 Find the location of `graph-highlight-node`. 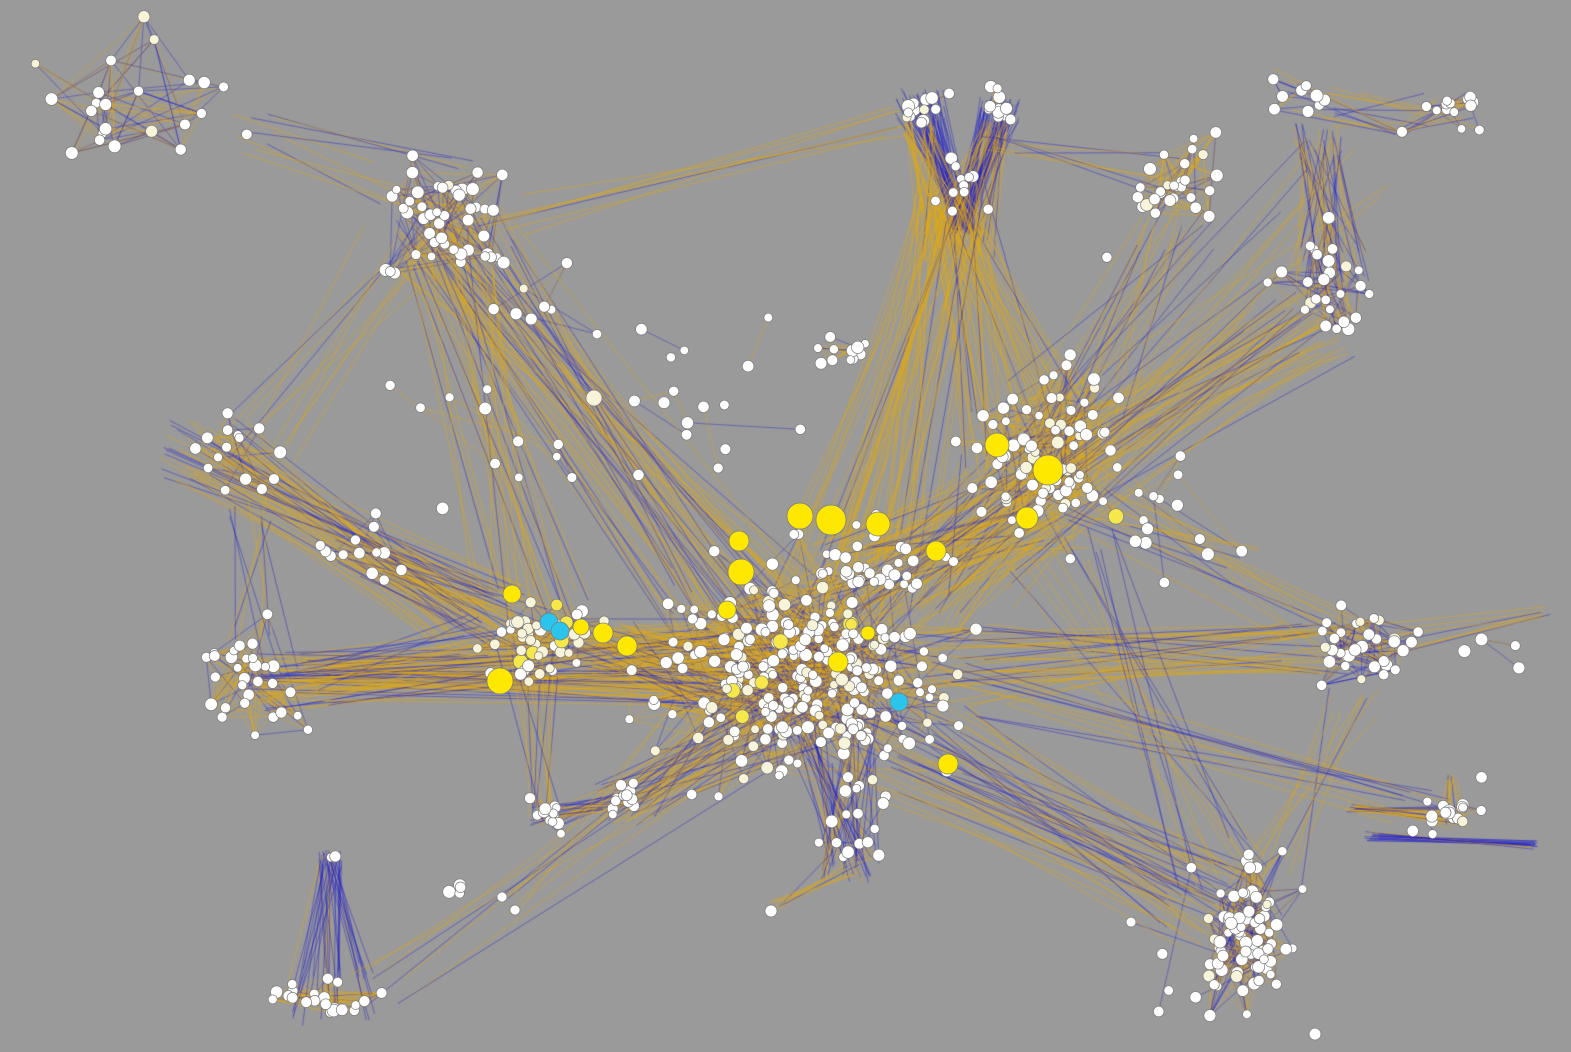

graph-highlight-node is located at coordinates (560, 631).